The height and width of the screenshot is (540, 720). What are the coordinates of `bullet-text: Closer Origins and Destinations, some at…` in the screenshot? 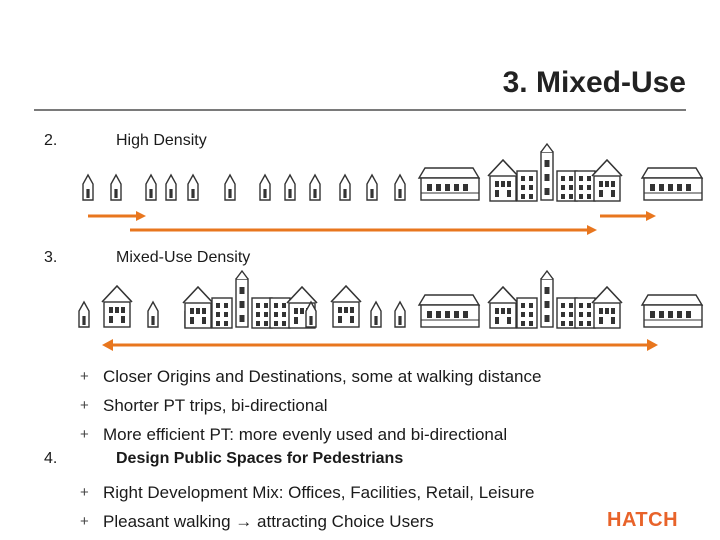 It's located at (322, 376).